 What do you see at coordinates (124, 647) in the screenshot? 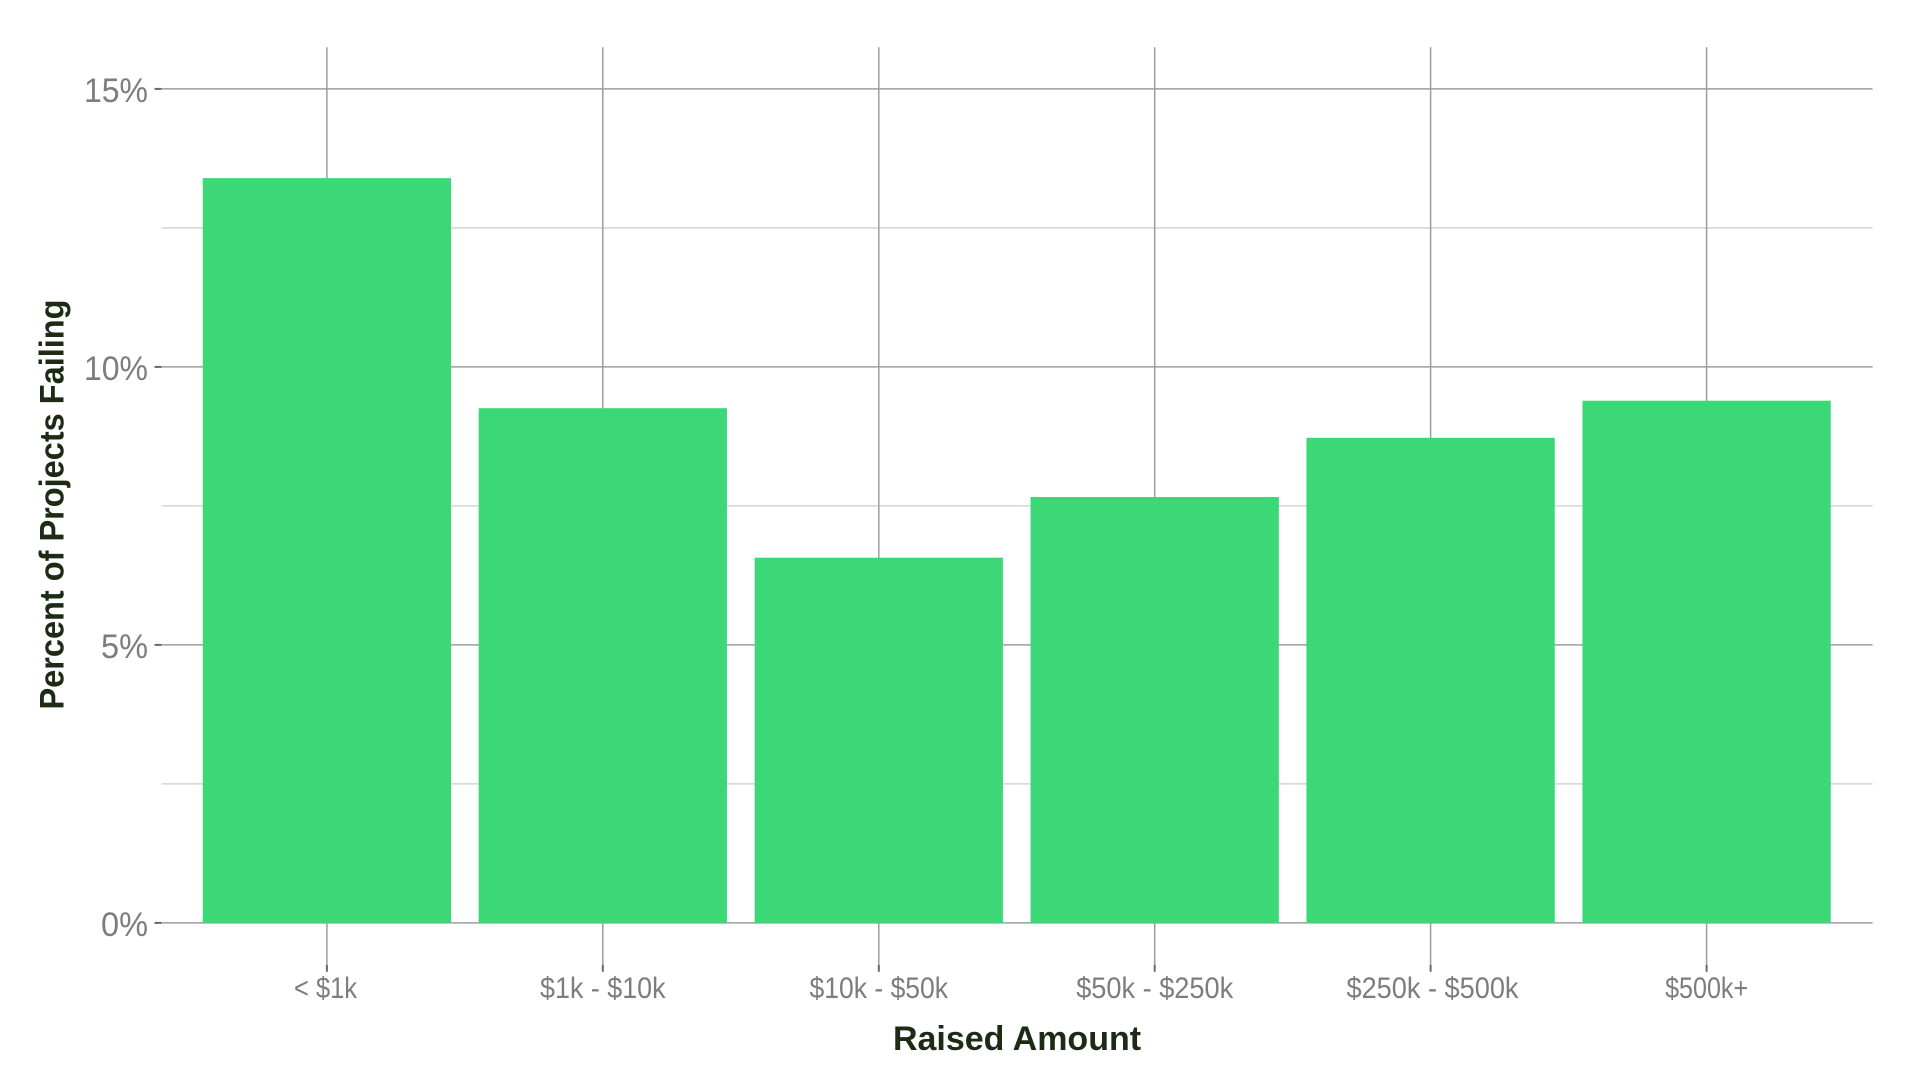
I see `svg-text: 5%` at bounding box center [124, 647].